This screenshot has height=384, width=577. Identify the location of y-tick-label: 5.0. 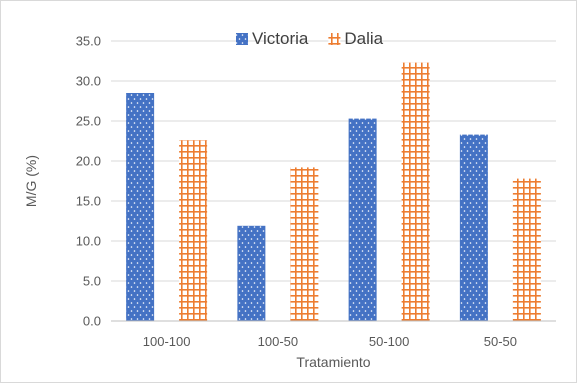
(92, 281).